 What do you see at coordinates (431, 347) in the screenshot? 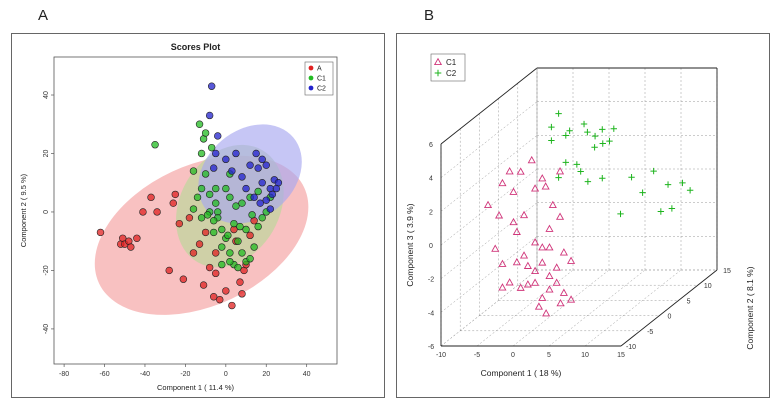
I see `z-tick-label: -6` at bounding box center [431, 347].